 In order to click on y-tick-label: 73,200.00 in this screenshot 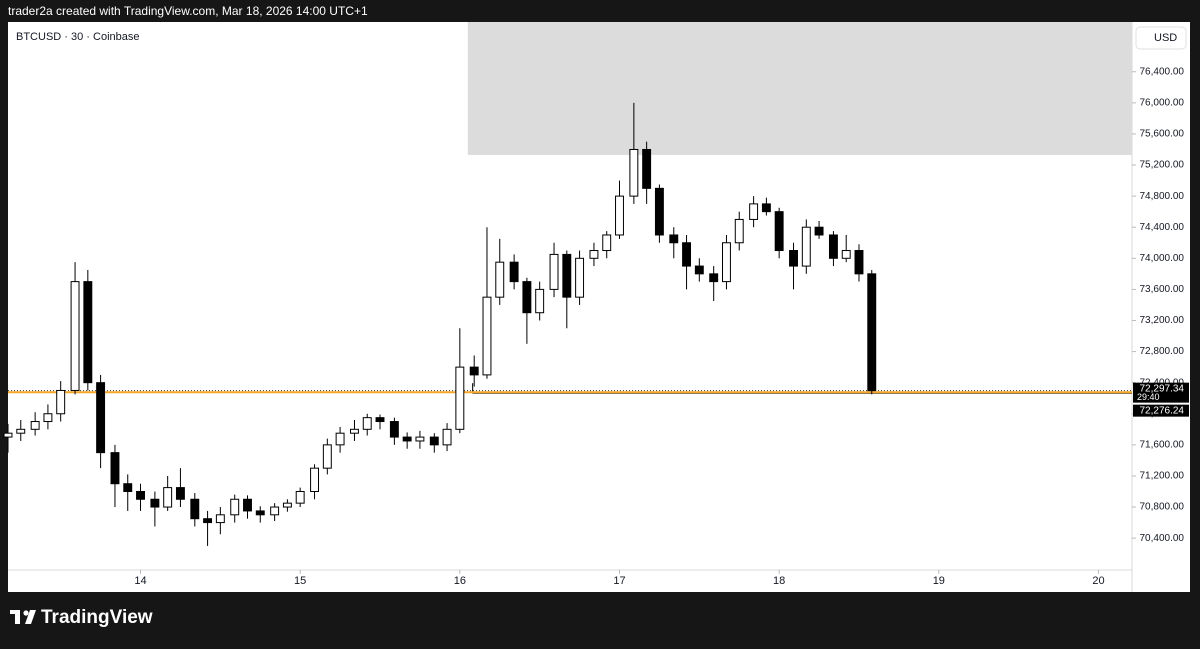, I will do `click(1162, 320)`.